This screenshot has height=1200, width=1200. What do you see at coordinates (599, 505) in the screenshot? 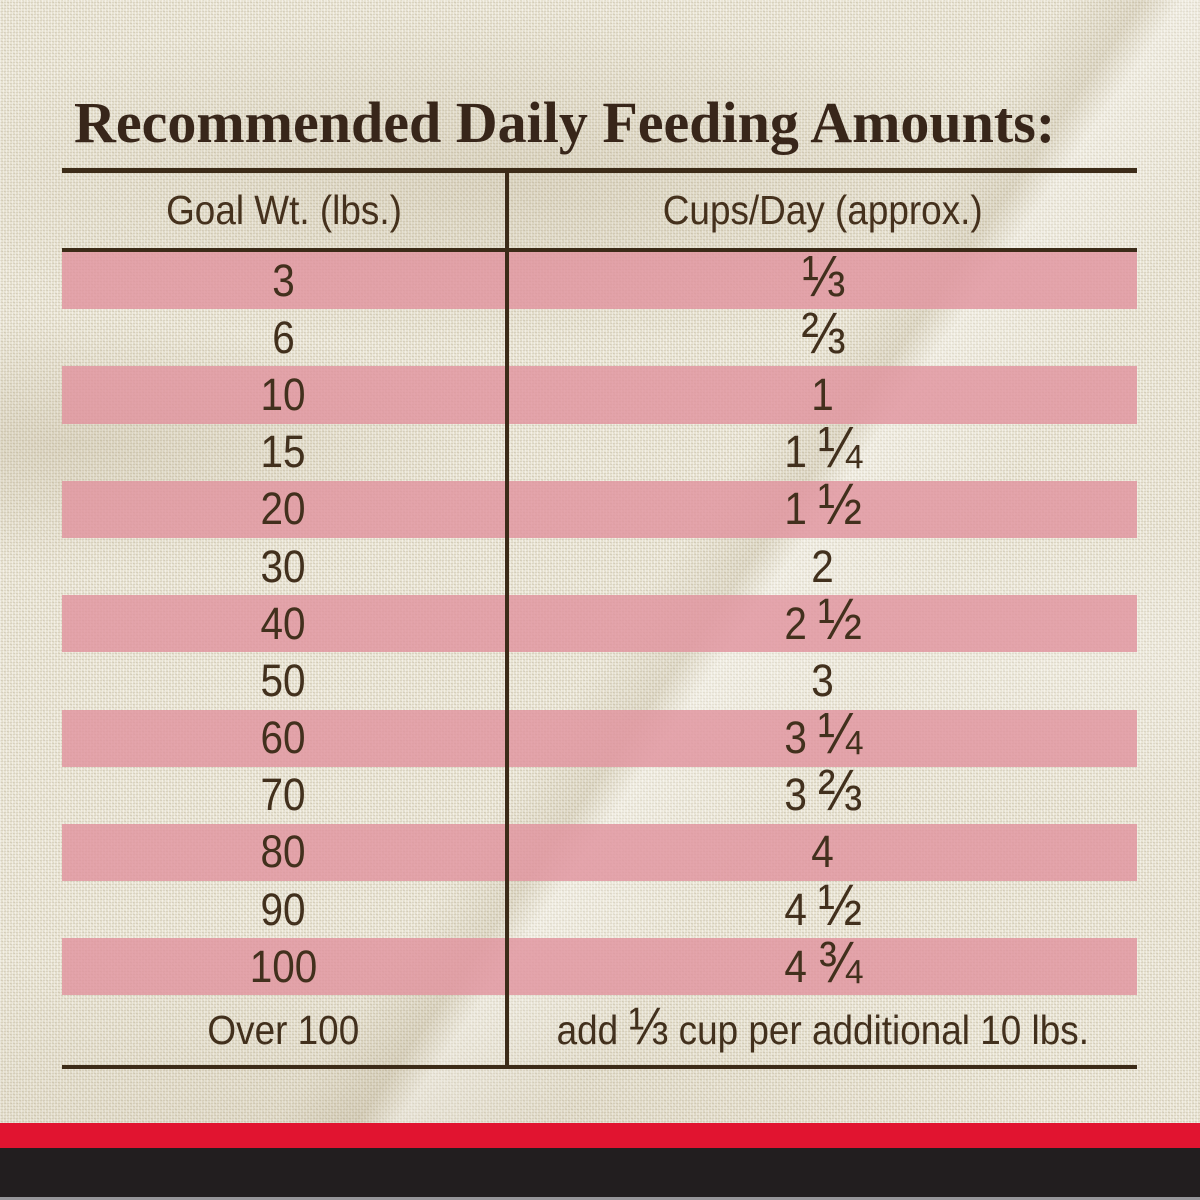
I see `table-row: 20 1 ½` at bounding box center [599, 505].